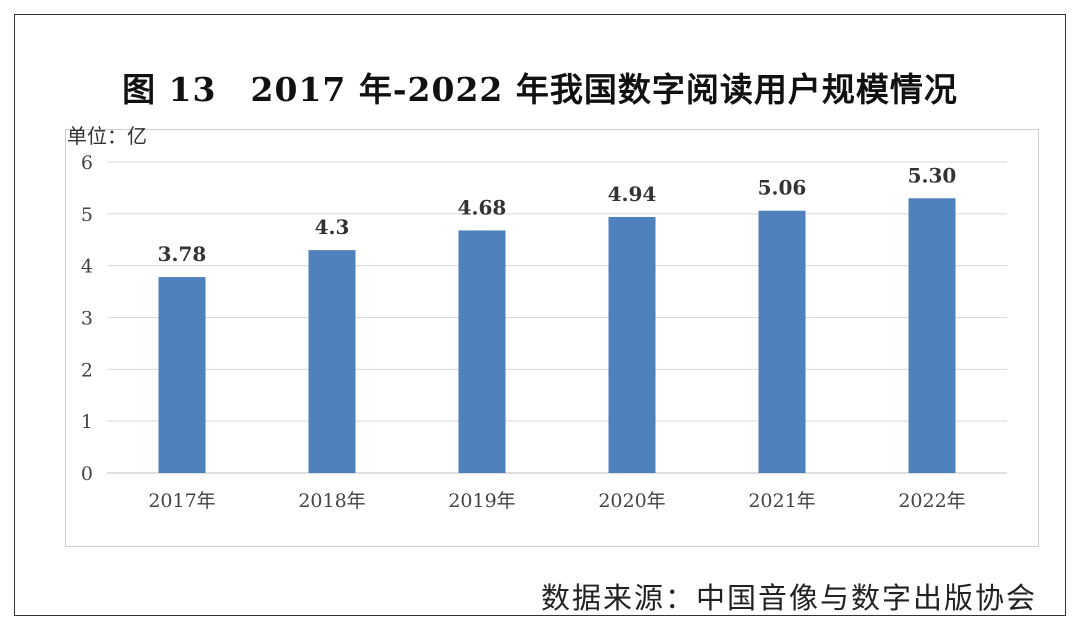  I want to click on y-axis-ticks: 0 1 2 3 4 5 6, so click(87, 318).